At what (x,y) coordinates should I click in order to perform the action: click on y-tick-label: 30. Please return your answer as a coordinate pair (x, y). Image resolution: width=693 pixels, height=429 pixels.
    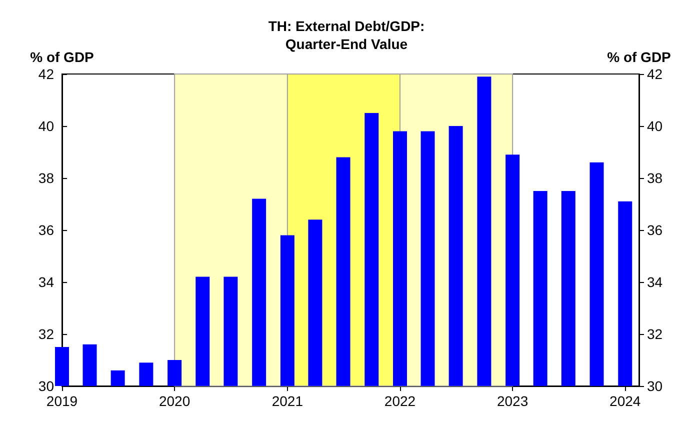
    Looking at the image, I should click on (46, 386).